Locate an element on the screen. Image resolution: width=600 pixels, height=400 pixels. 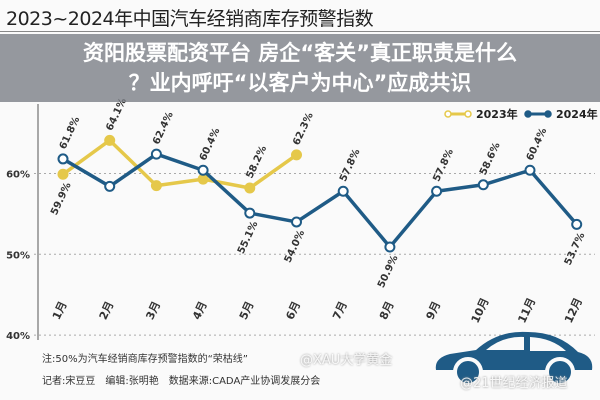
chart-title: 2023~2024年中国汽车经销商库存预警指数 is located at coordinates (190, 19).